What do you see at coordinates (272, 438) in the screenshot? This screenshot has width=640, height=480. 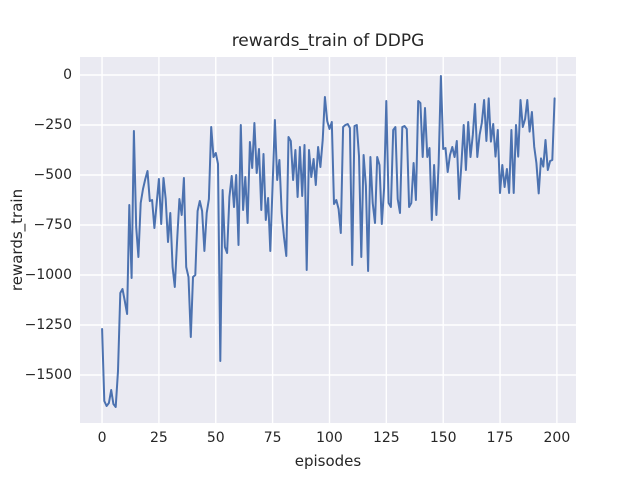 I see `x-tick-label: 75` at bounding box center [272, 438].